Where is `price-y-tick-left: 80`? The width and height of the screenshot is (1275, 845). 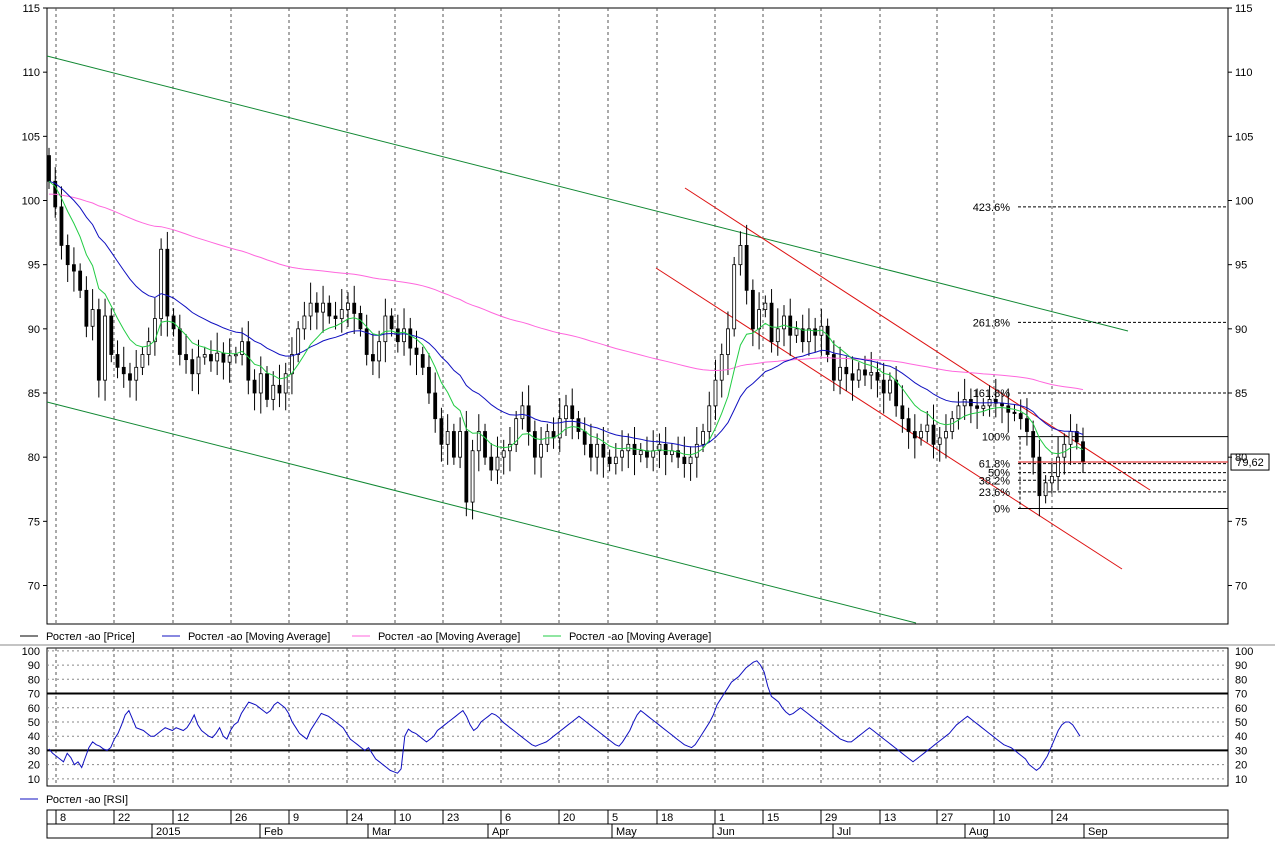
price-y-tick-left: 80 is located at coordinates (34, 458).